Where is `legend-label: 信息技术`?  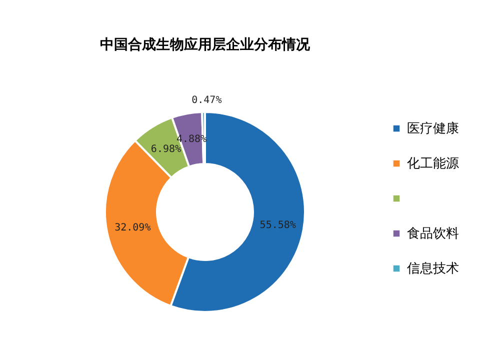 legend-label: 信息技术 is located at coordinates (433, 269).